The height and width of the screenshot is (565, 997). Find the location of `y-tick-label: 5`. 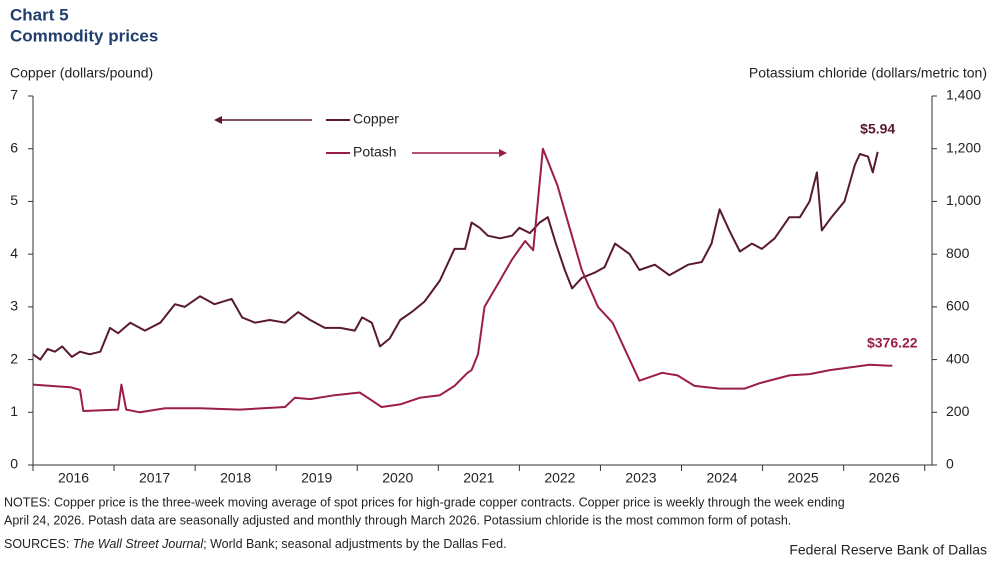

y-tick-label: 5 is located at coordinates (14, 200).